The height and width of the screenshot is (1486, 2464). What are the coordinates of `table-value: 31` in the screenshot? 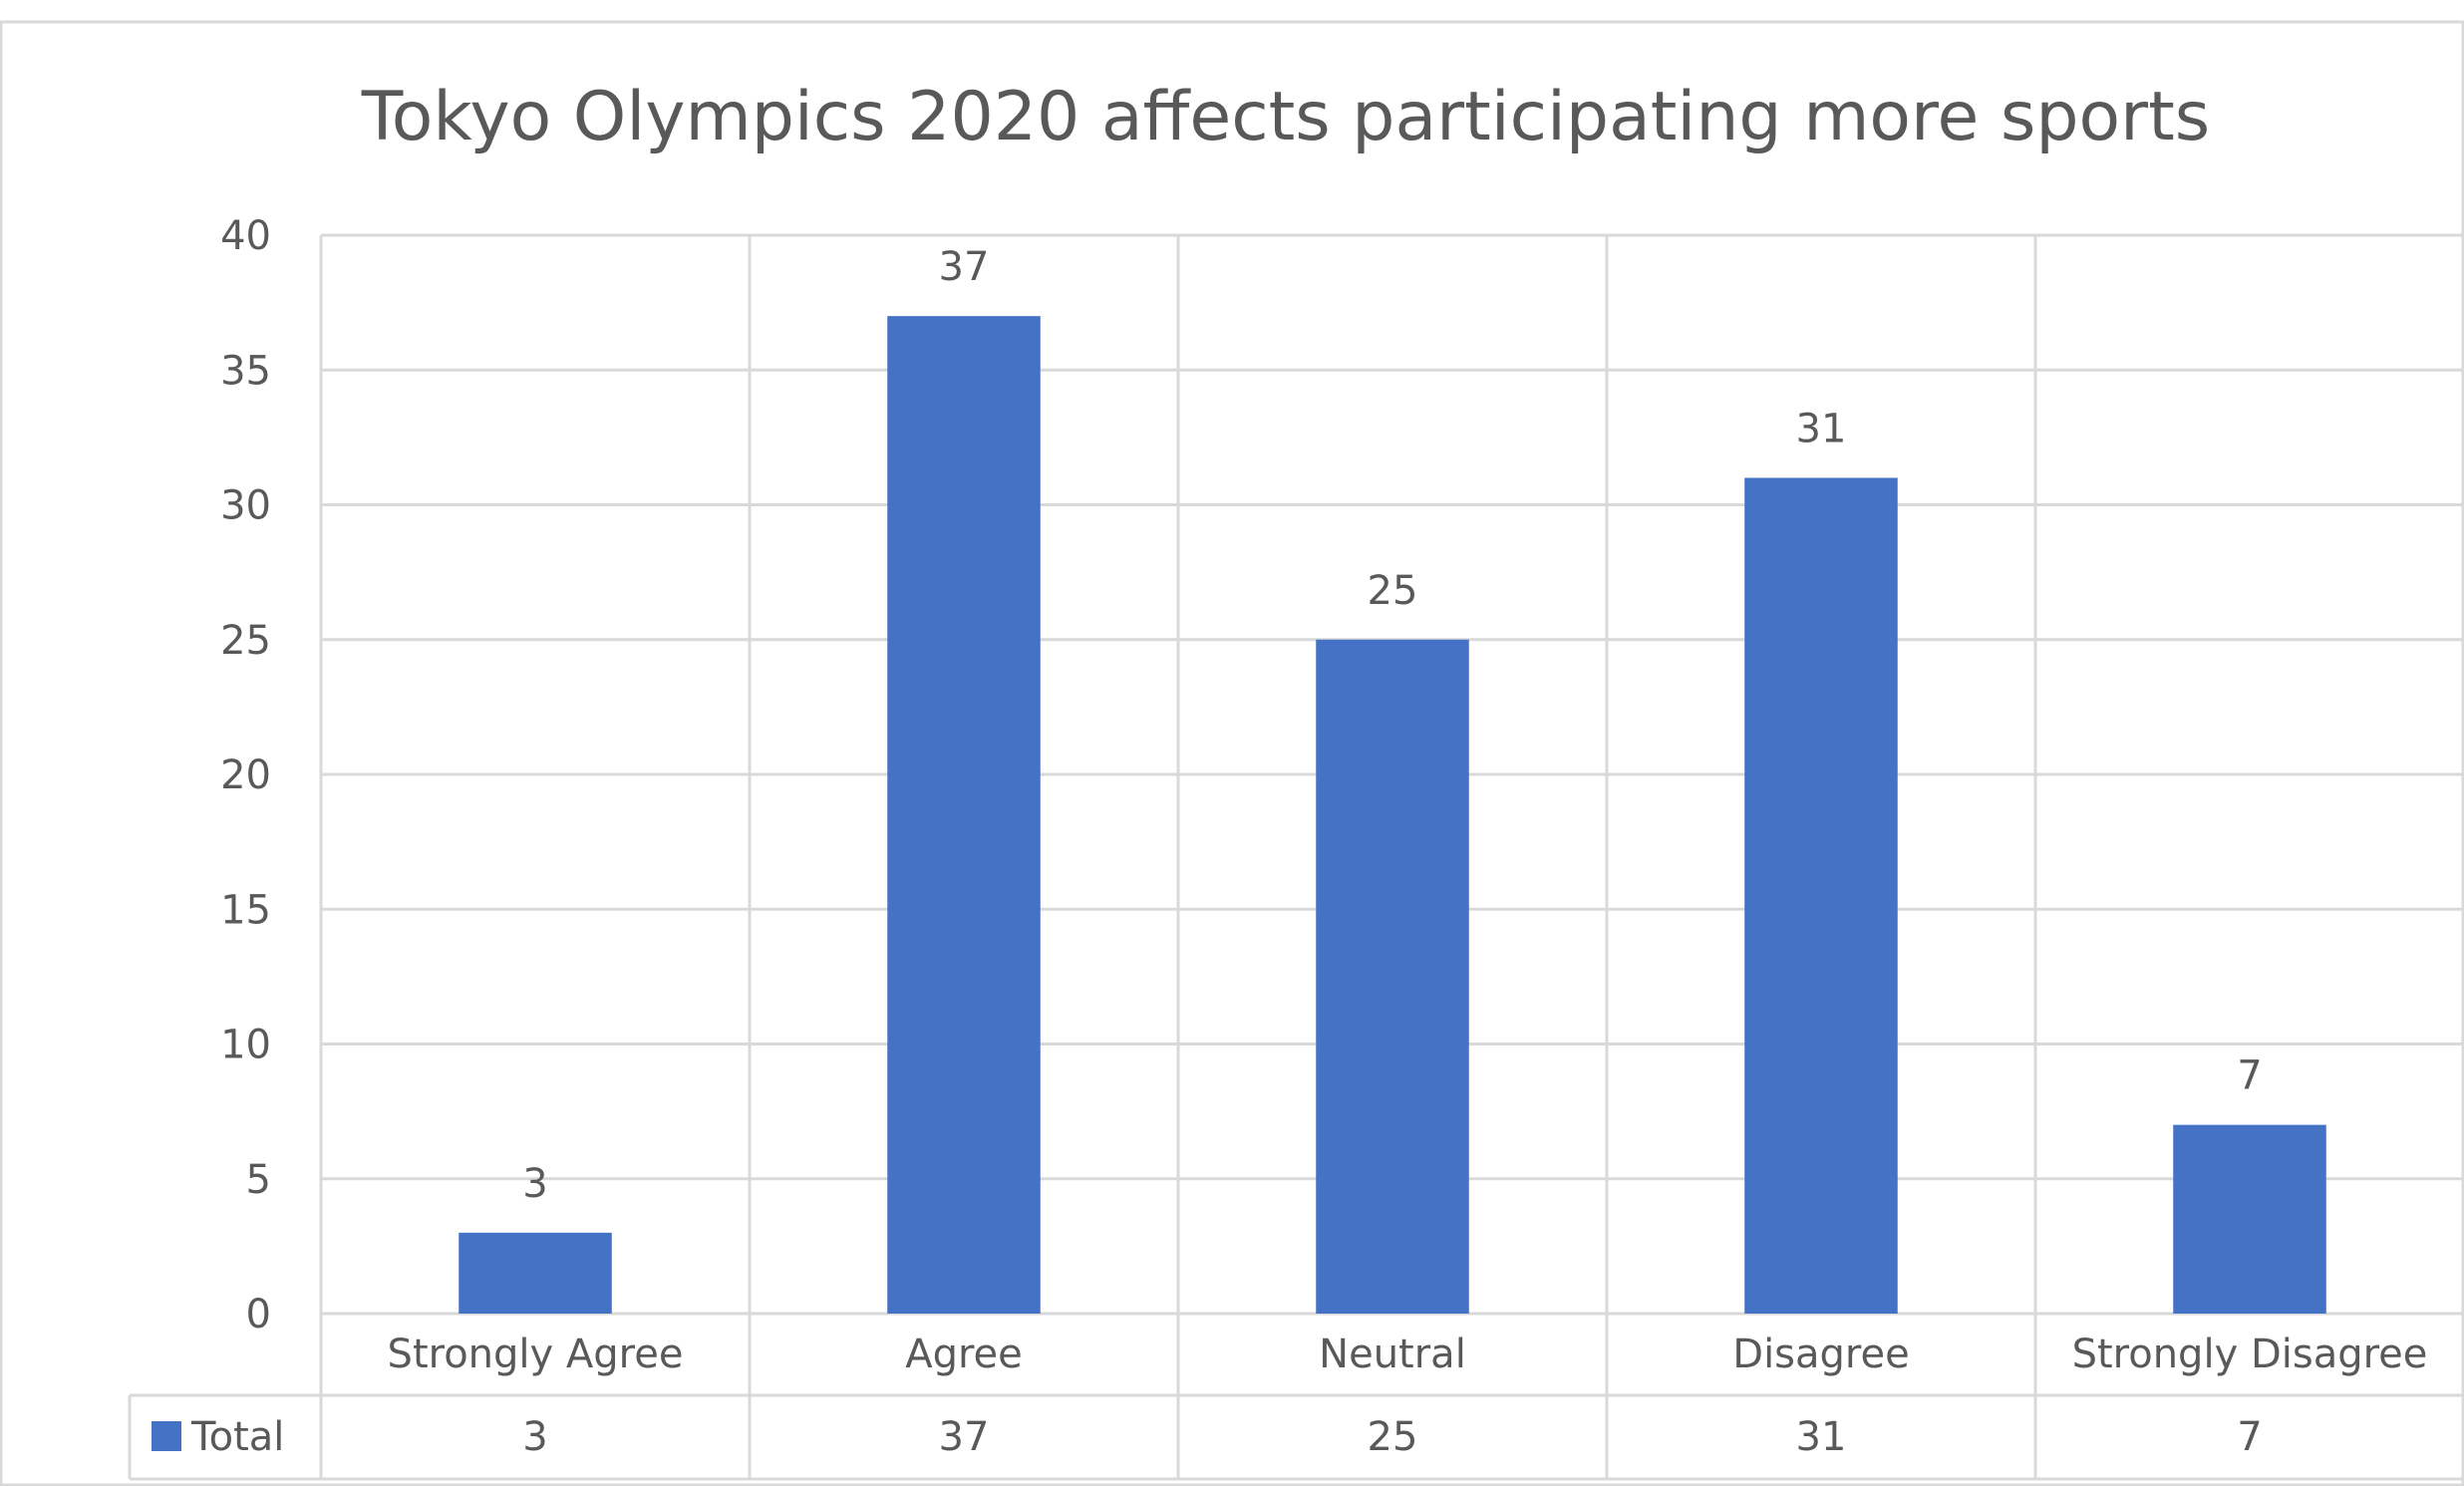 It's located at (1822, 1437).